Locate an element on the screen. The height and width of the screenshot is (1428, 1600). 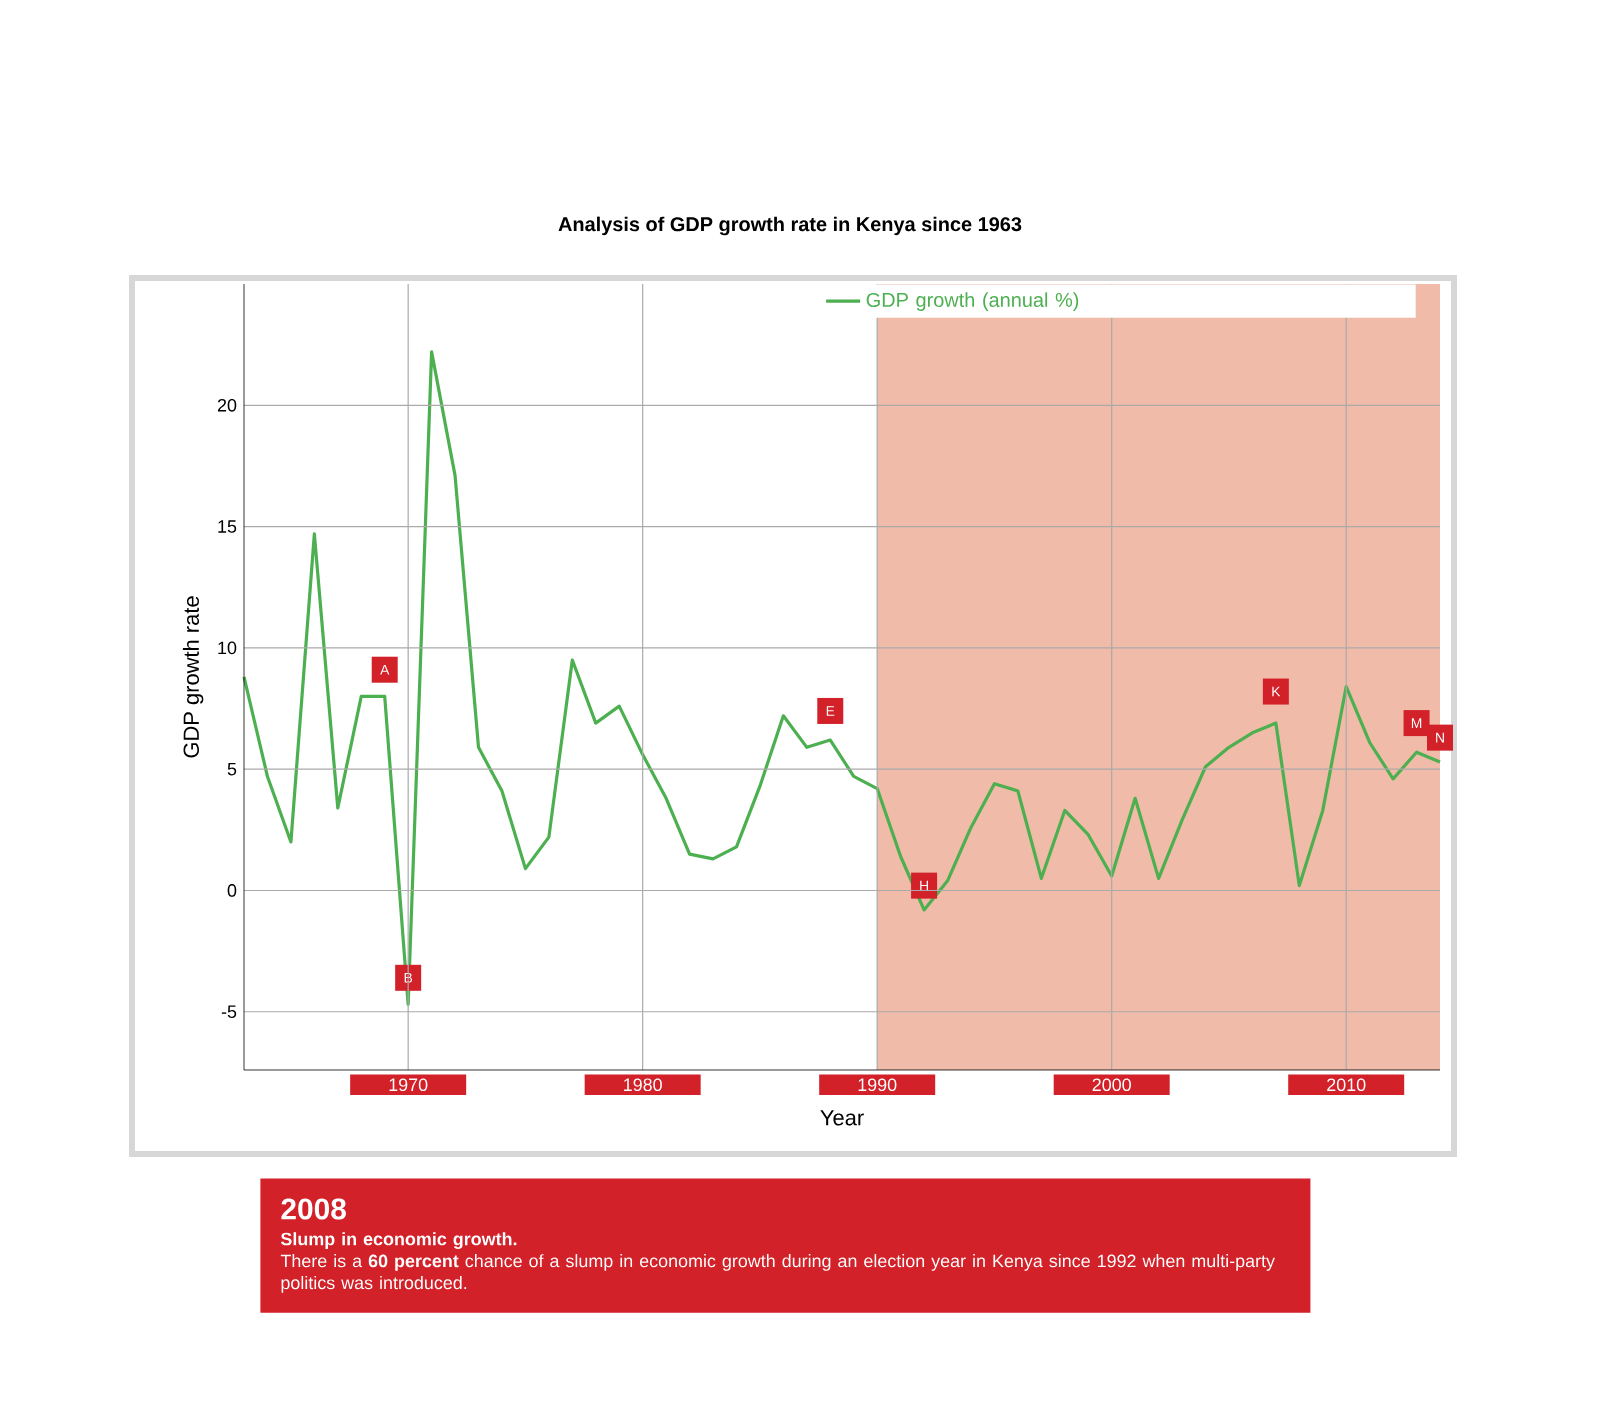
y-tick-label: 10 is located at coordinates (227, 648).